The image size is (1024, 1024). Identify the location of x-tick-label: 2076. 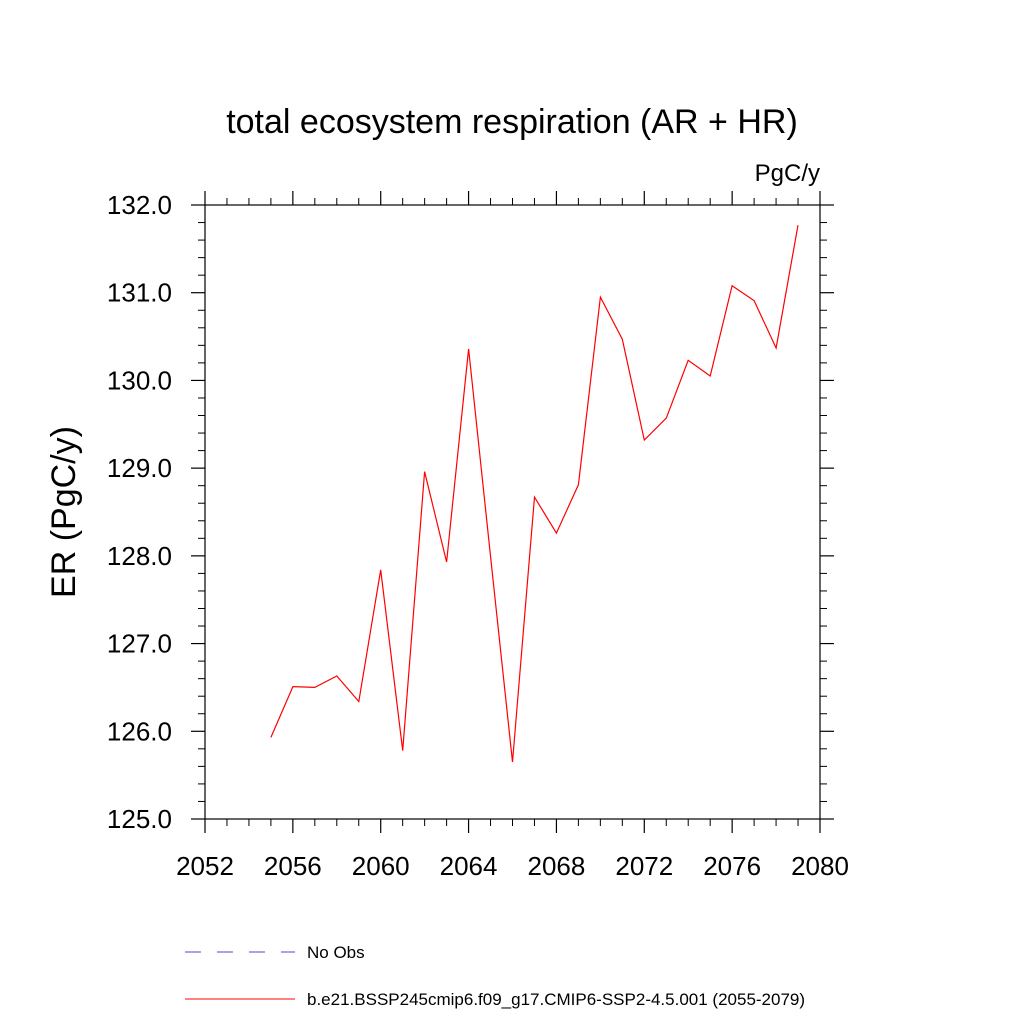
(732, 866).